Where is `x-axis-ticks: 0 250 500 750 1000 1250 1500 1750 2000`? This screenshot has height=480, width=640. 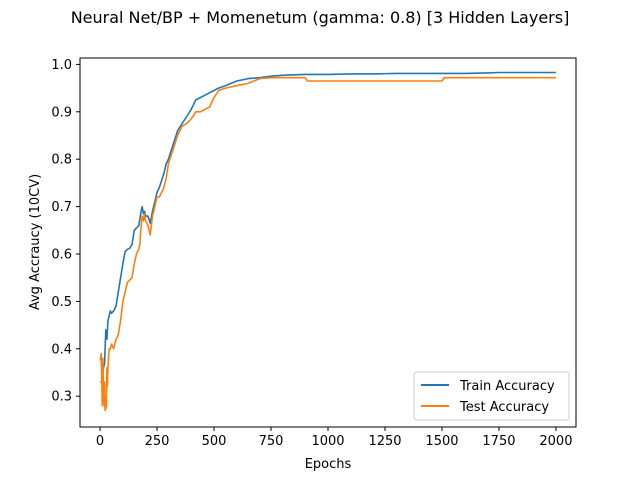
x-axis-ticks: 0 250 500 750 1000 1250 1500 1750 2000 is located at coordinates (334, 438).